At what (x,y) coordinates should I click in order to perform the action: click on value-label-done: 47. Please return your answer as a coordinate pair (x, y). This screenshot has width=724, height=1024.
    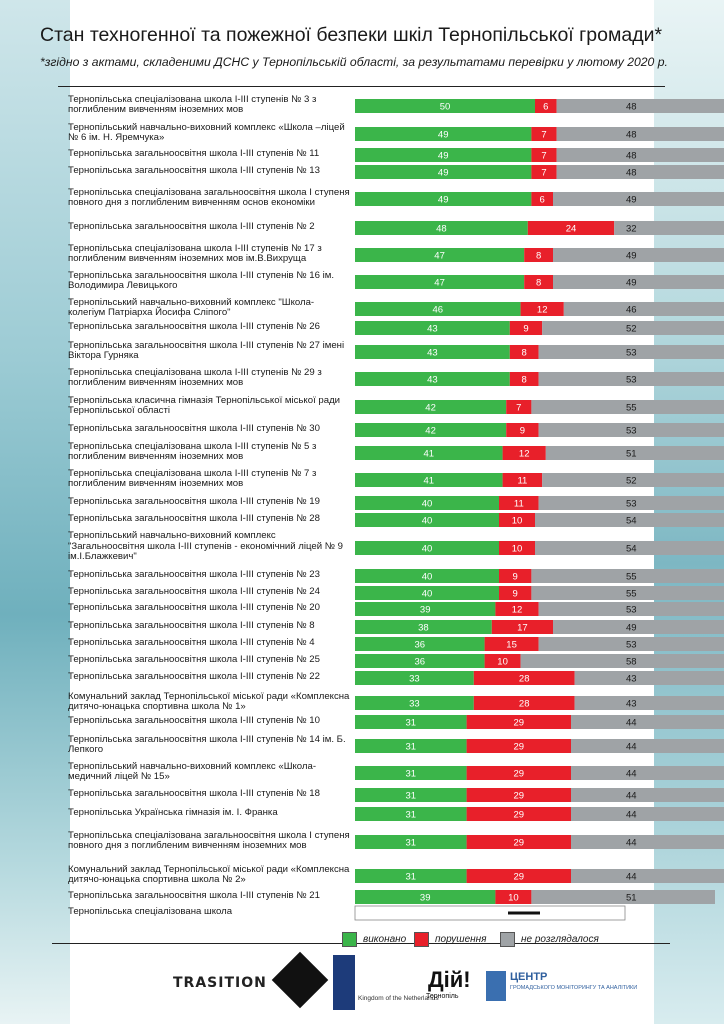
    Looking at the image, I should click on (439, 256).